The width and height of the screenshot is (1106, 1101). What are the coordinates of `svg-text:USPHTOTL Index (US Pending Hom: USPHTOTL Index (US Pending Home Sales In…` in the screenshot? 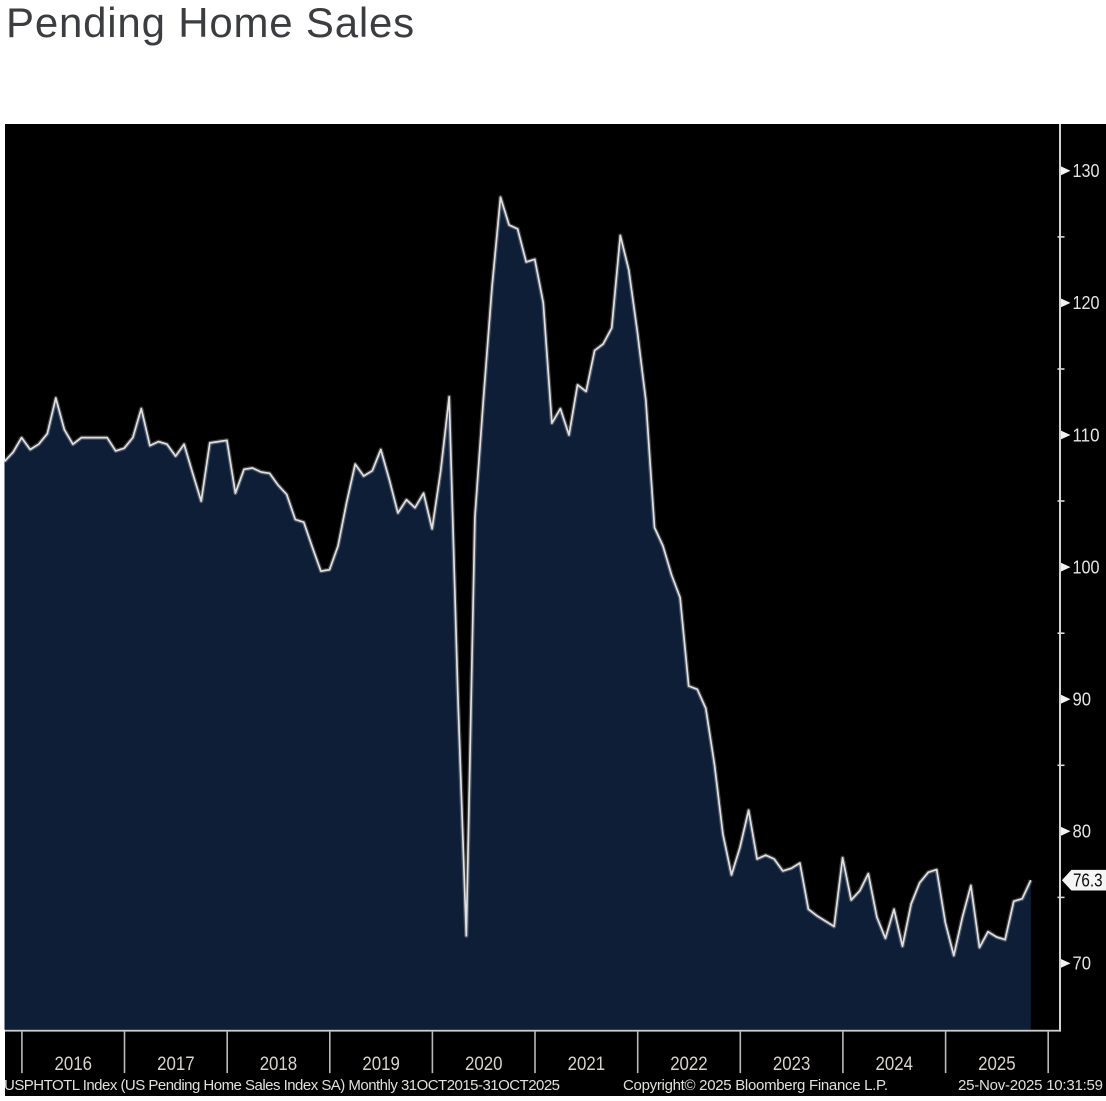 It's located at (282, 1085).